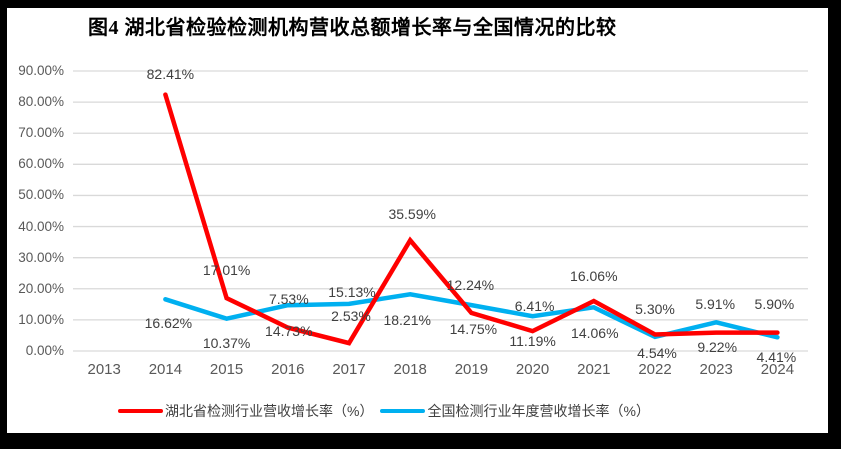 This screenshot has height=449, width=841. Describe the element at coordinates (716, 369) in the screenshot. I see `x-axis-label: 2023` at that location.